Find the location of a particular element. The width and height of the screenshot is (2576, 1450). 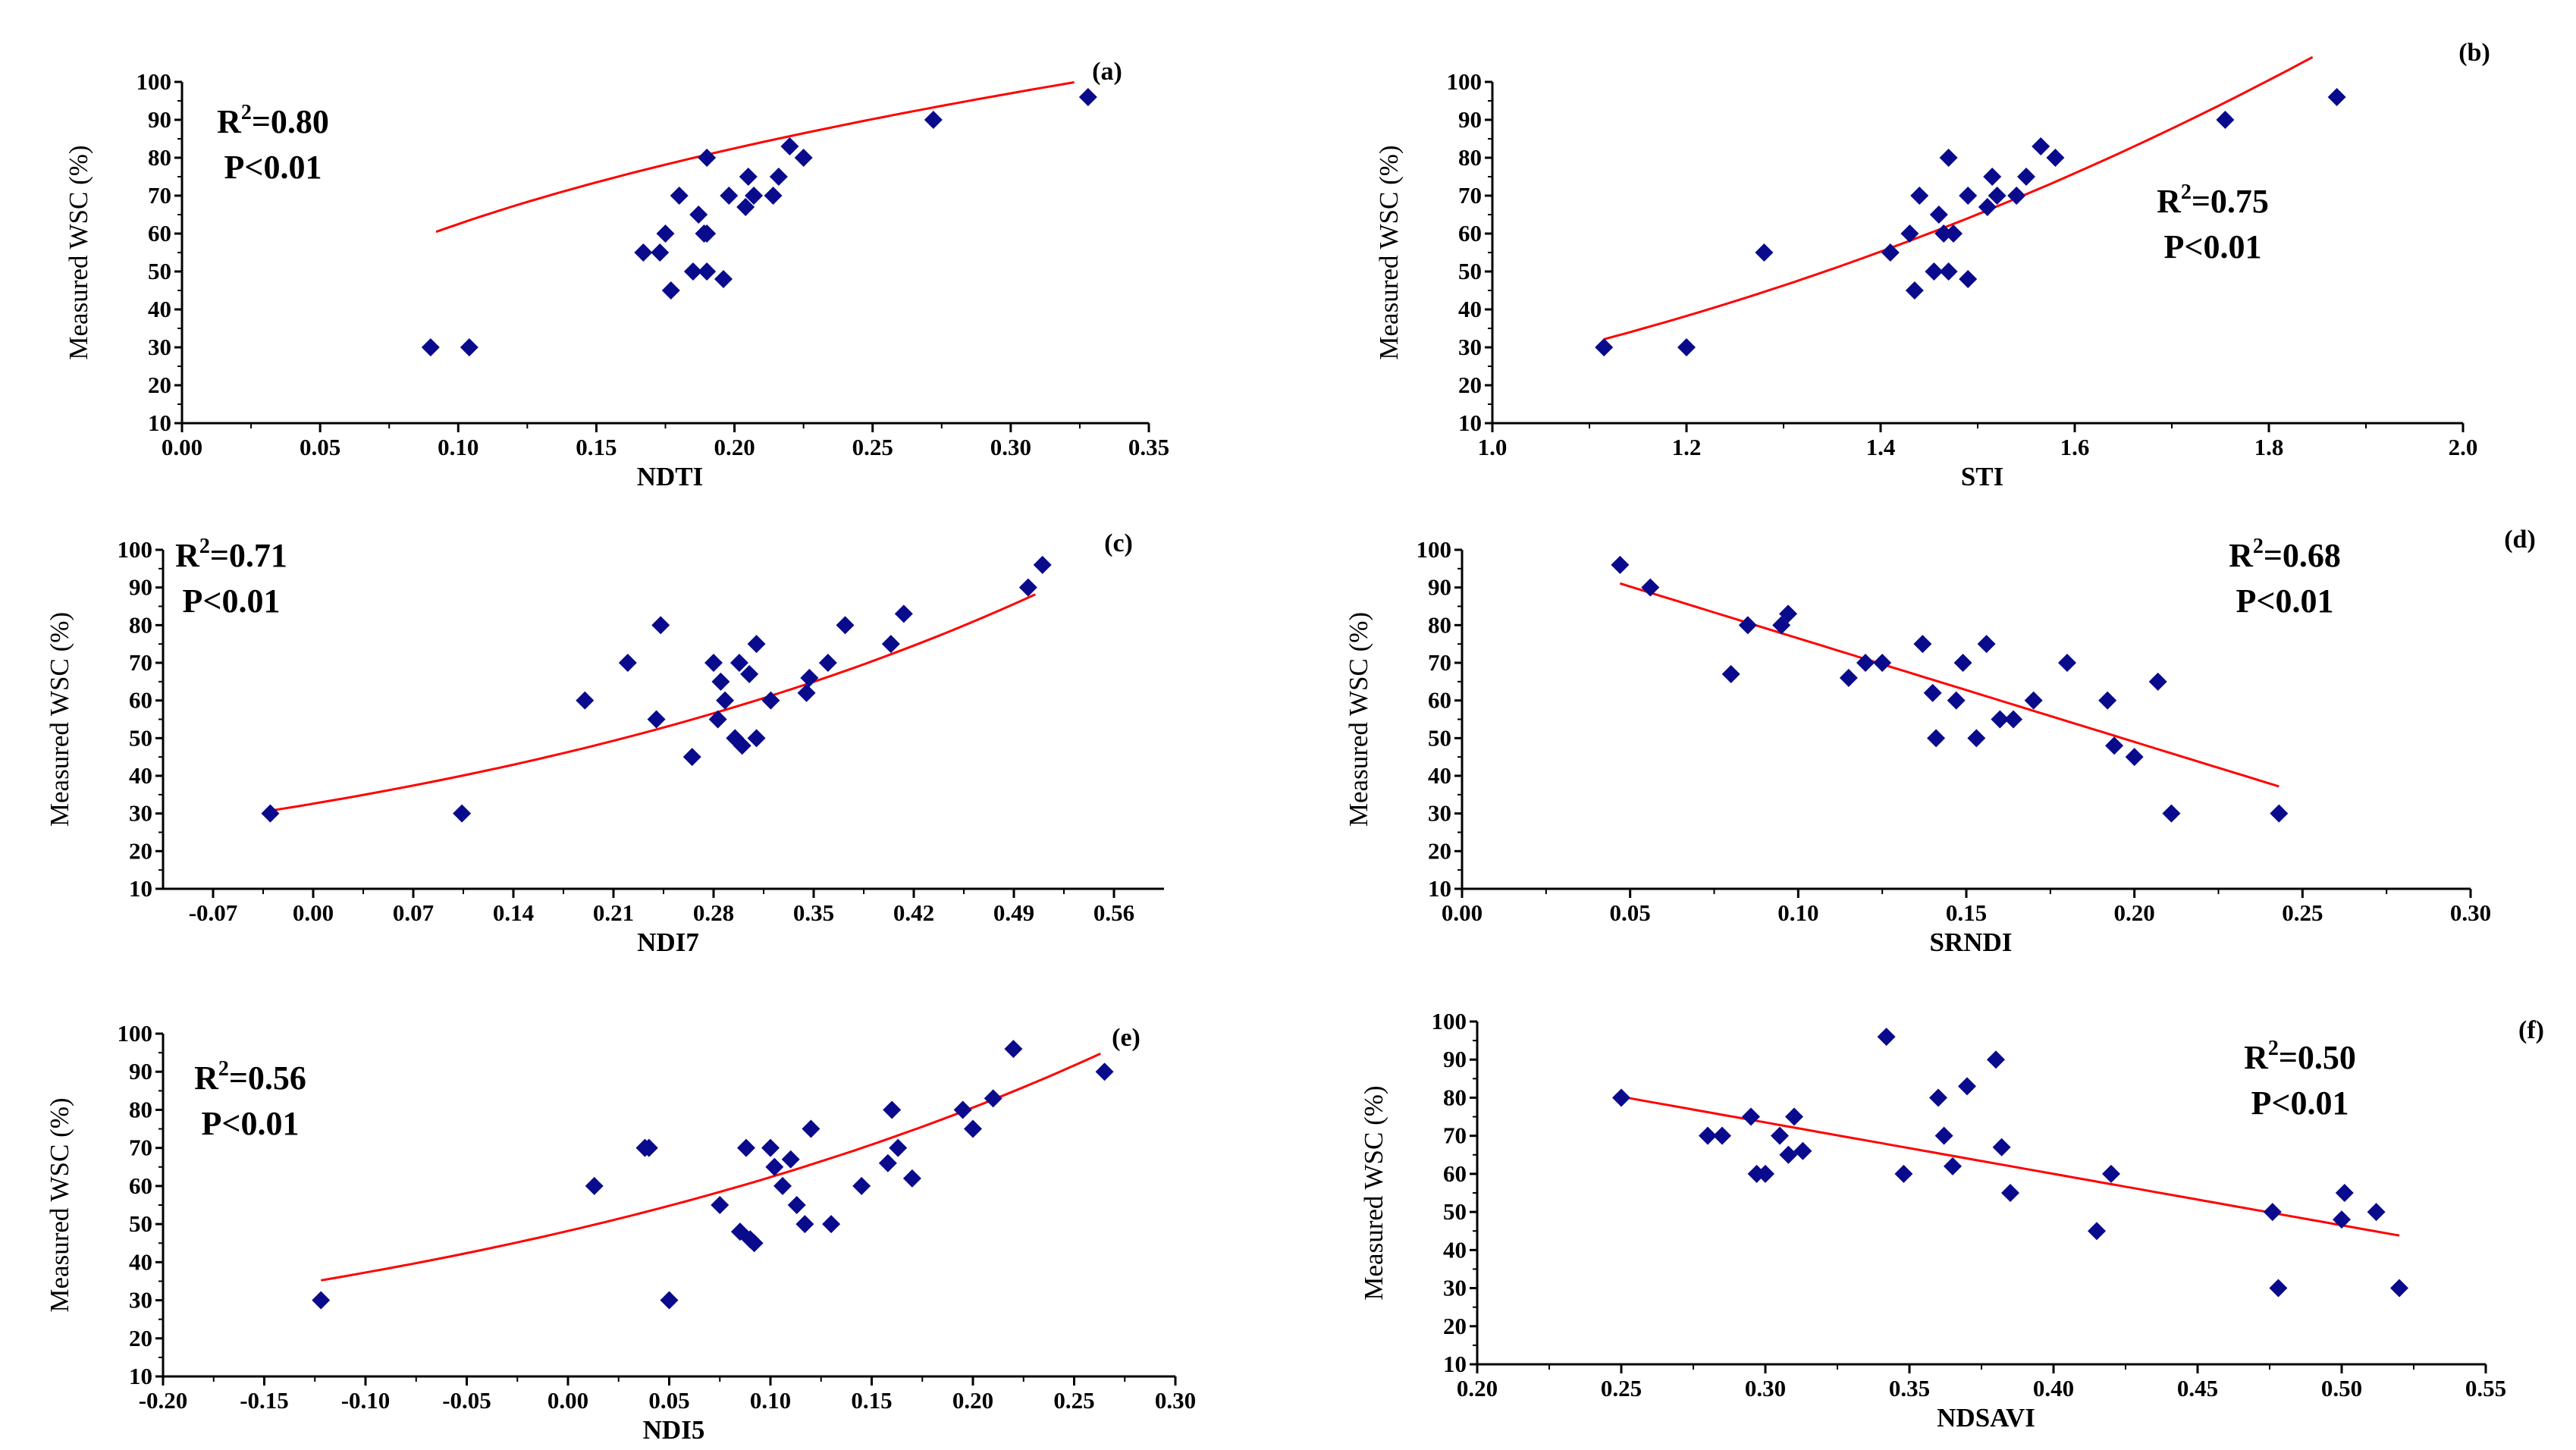

y-axis-title: Measured WSC (%) is located at coordinates (1389, 252).